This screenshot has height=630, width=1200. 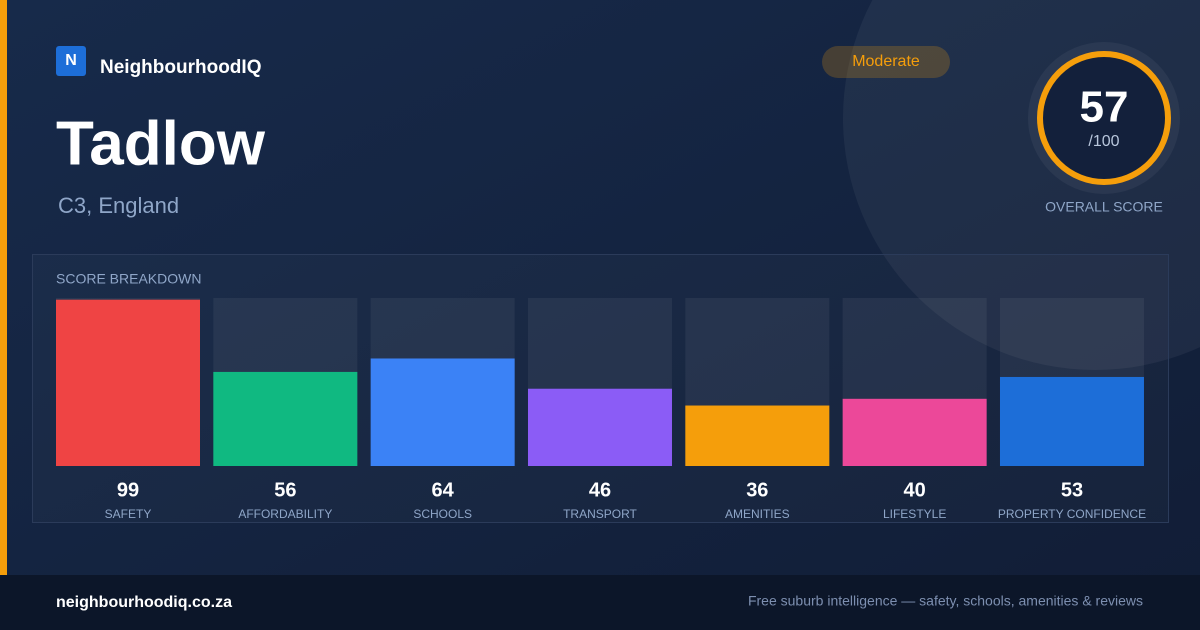 I want to click on brand-logo, so click(x=71, y=61).